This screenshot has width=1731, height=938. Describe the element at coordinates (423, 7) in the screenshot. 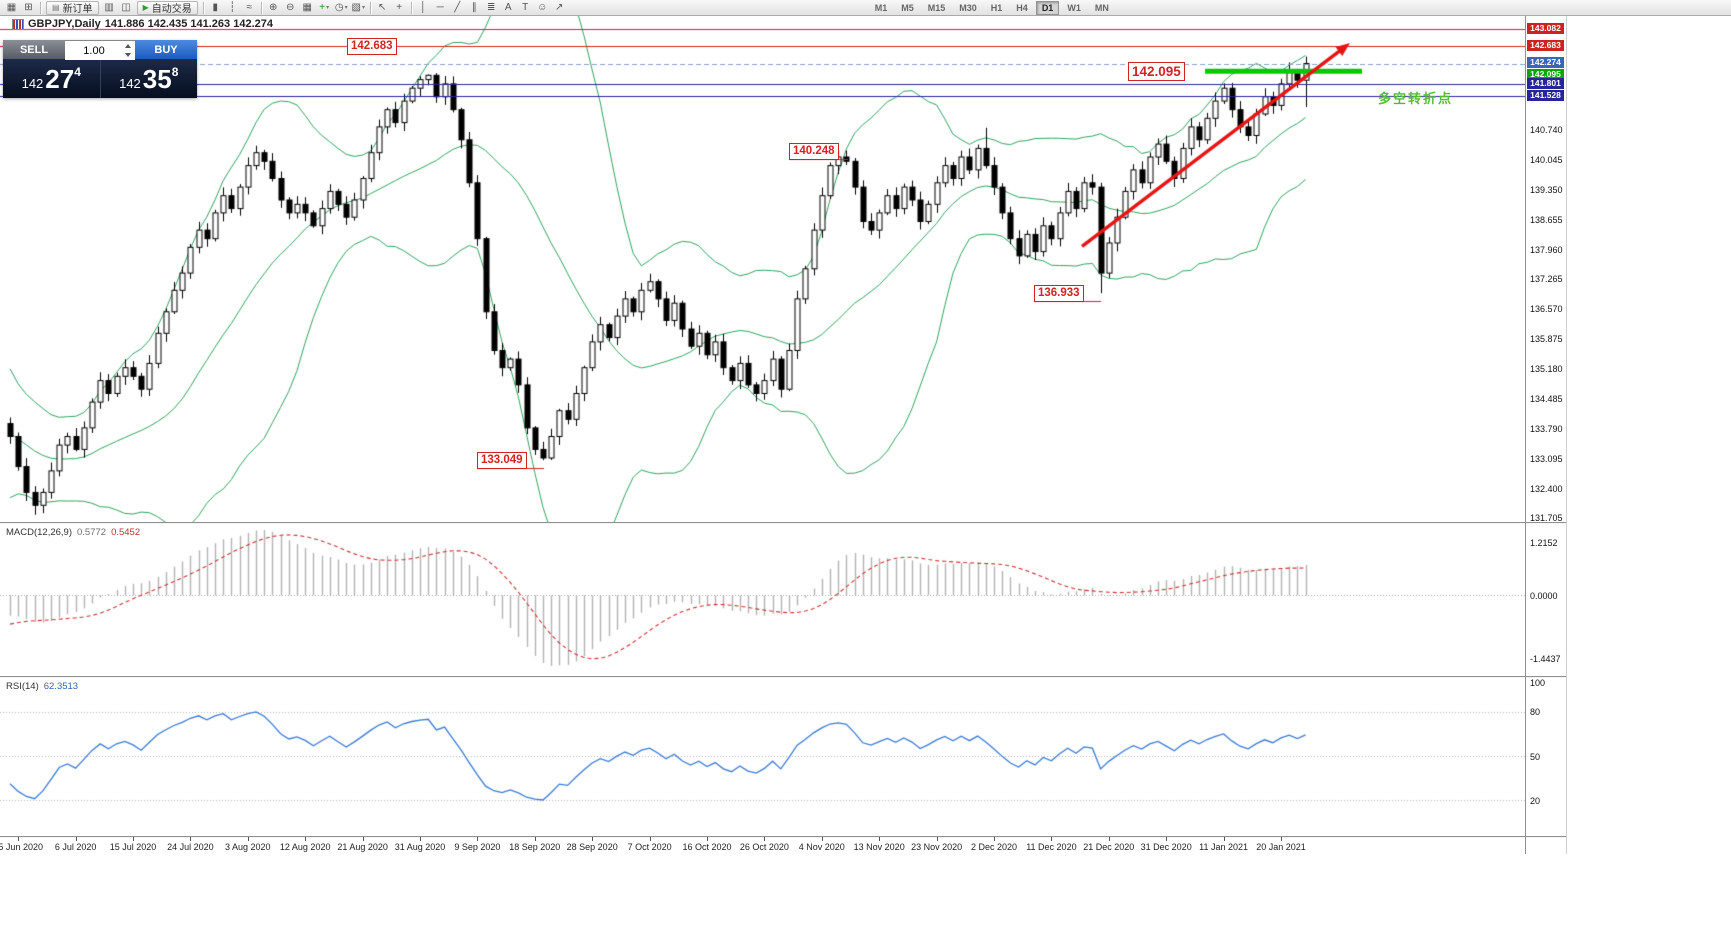

I see `vertical-line-icon: │` at that location.